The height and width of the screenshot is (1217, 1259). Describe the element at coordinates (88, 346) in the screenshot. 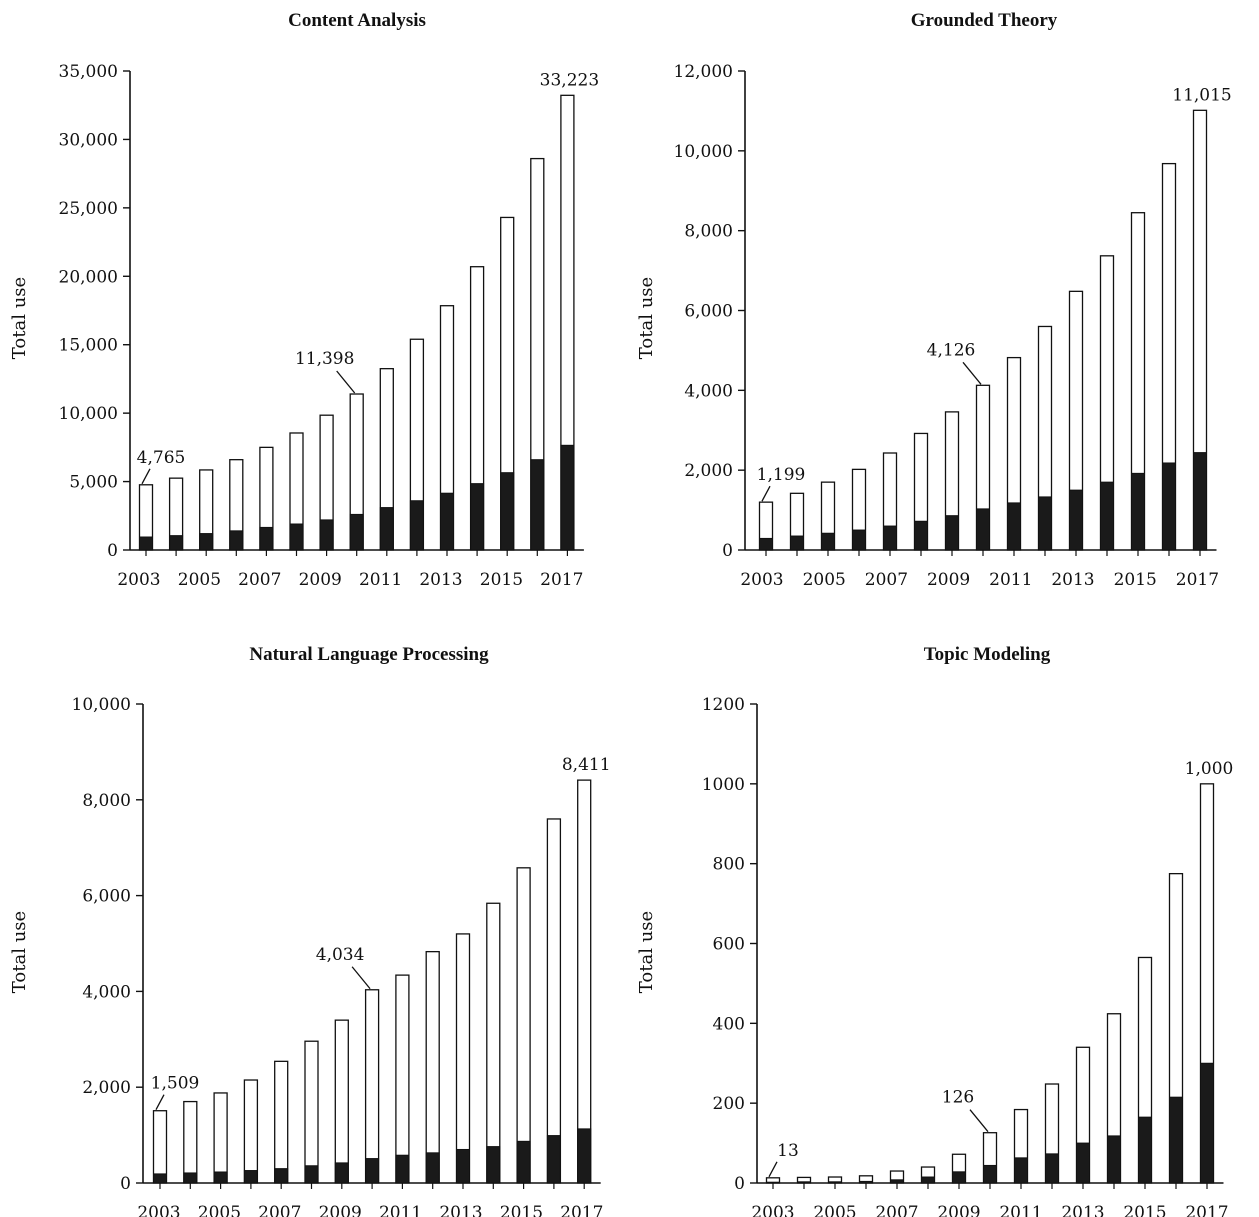

I see `y-tick-label: 15,000` at that location.